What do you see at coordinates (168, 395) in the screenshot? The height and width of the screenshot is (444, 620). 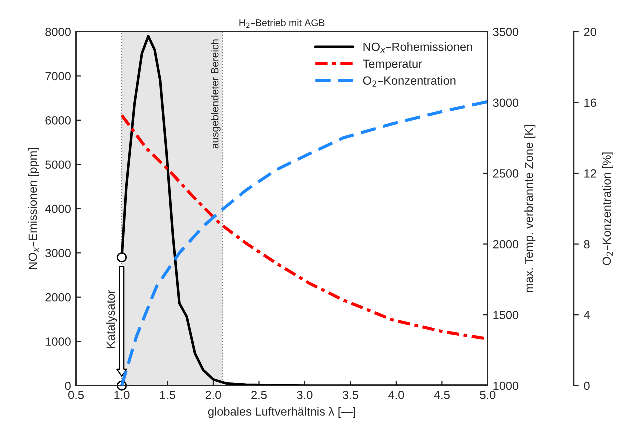 I see `x-tick-label: 1.5` at bounding box center [168, 395].